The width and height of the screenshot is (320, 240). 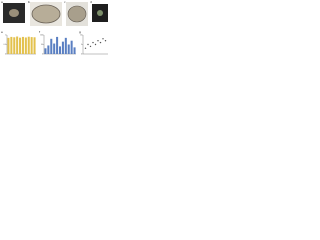 What do you see at coordinates (65, 2) in the screenshot?
I see `panel-label: c` at bounding box center [65, 2].